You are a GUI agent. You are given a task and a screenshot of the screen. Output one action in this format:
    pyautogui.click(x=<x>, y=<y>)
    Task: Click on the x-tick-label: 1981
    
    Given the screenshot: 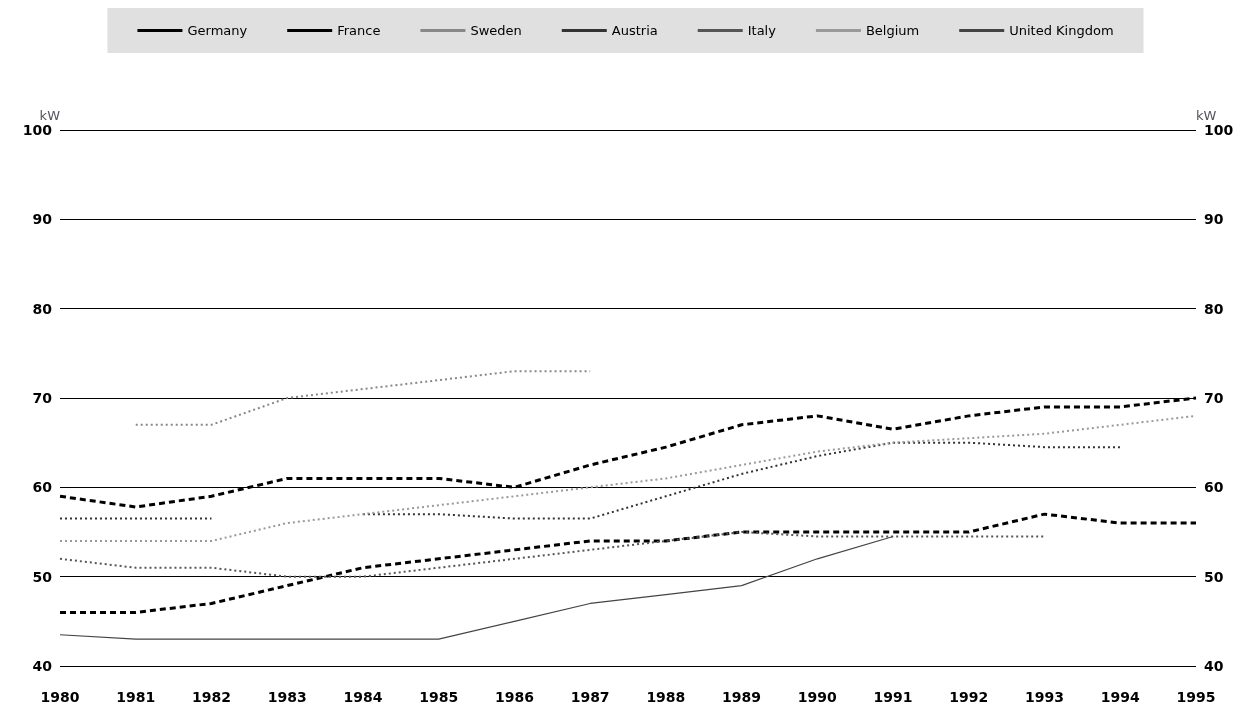 What is the action you would take?
    pyautogui.click(x=136, y=697)
    